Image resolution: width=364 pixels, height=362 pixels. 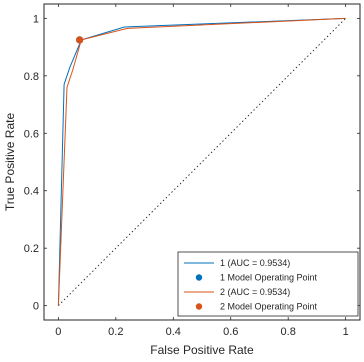 What do you see at coordinates (202, 350) in the screenshot?
I see `x-axis-label: False Positive Rate` at bounding box center [202, 350].